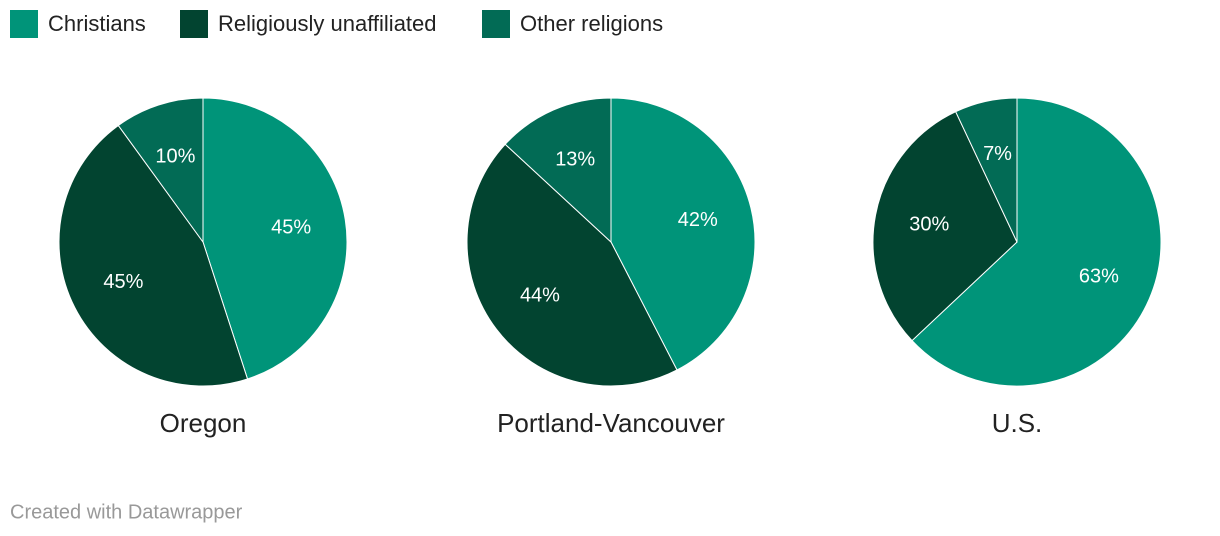 Image resolution: width=1220 pixels, height=536 pixels. Describe the element at coordinates (997, 154) in the screenshot. I see `value-label: 7%` at that location.